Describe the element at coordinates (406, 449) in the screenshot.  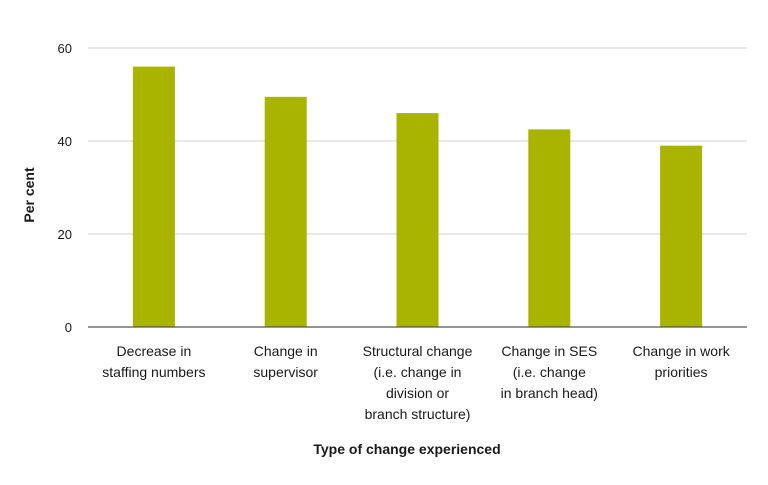
I see `x-axis-title: Type of change experienced` at that location.